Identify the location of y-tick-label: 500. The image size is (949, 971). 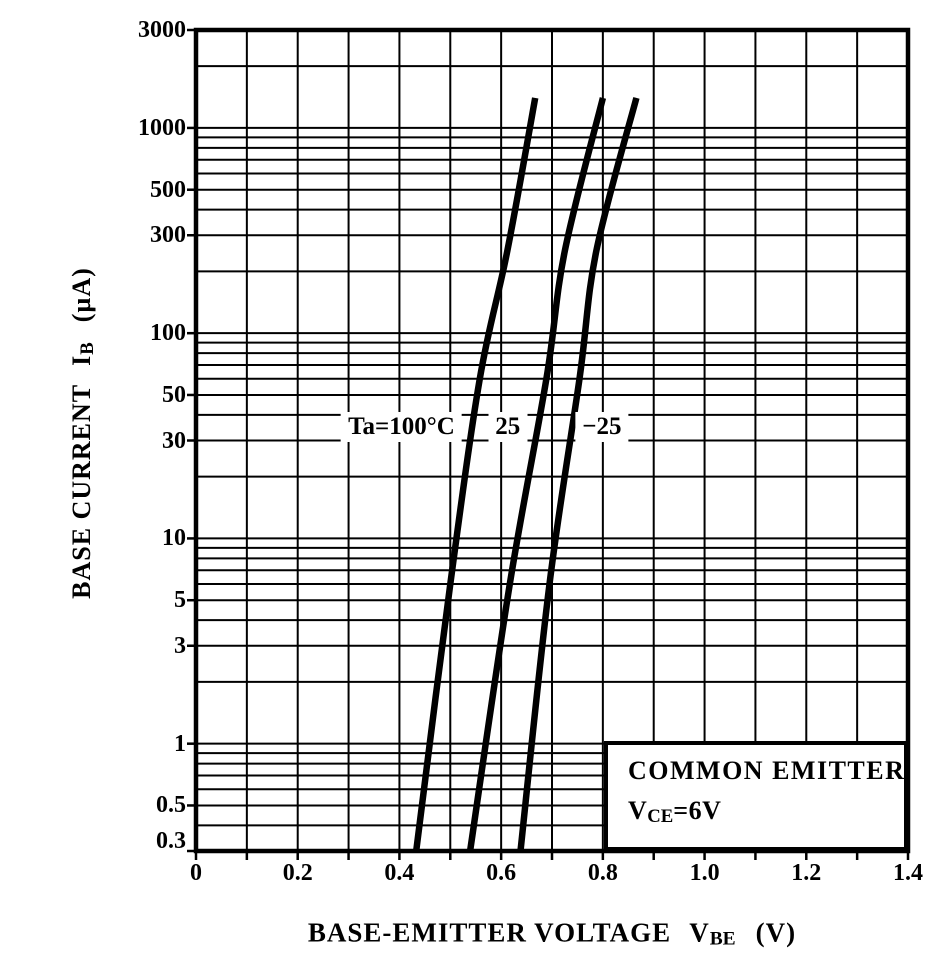
(168, 189).